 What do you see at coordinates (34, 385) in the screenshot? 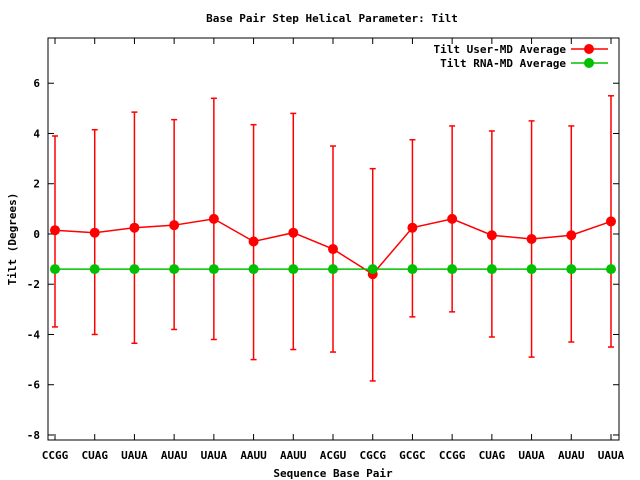
I see `y-tick-label: -6` at bounding box center [34, 385].